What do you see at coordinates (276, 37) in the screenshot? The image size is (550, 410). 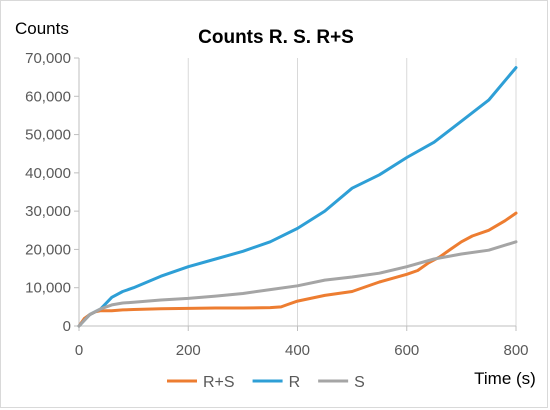 I see `chart-title: Counts R. S. R+S` at bounding box center [276, 37].